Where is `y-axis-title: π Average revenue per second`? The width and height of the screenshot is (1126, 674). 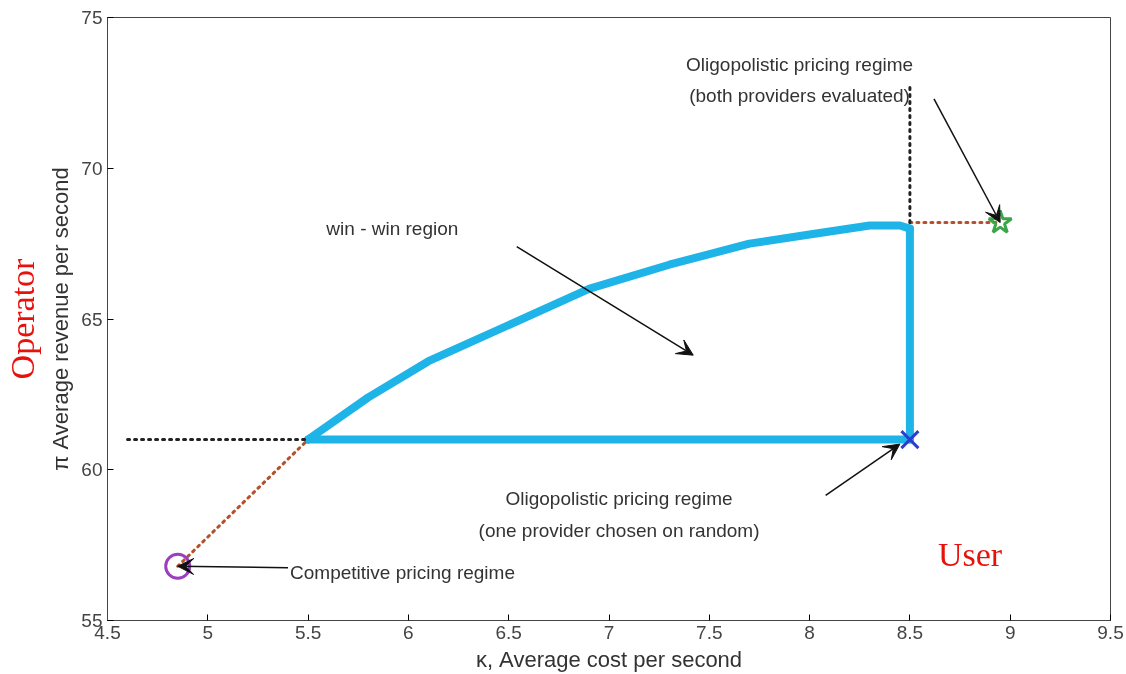
y-axis-title: π Average revenue per second is located at coordinates (61, 319).